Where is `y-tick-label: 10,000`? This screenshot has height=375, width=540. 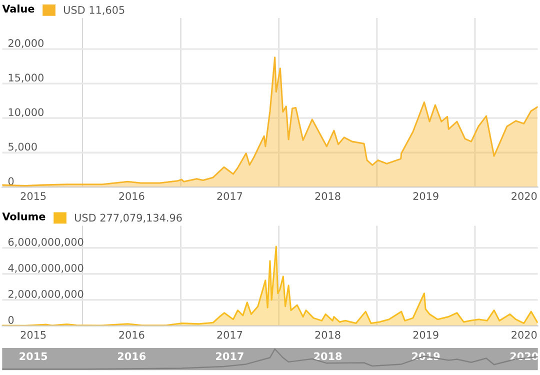 y-tick-label: 10,000 is located at coordinates (26, 113).